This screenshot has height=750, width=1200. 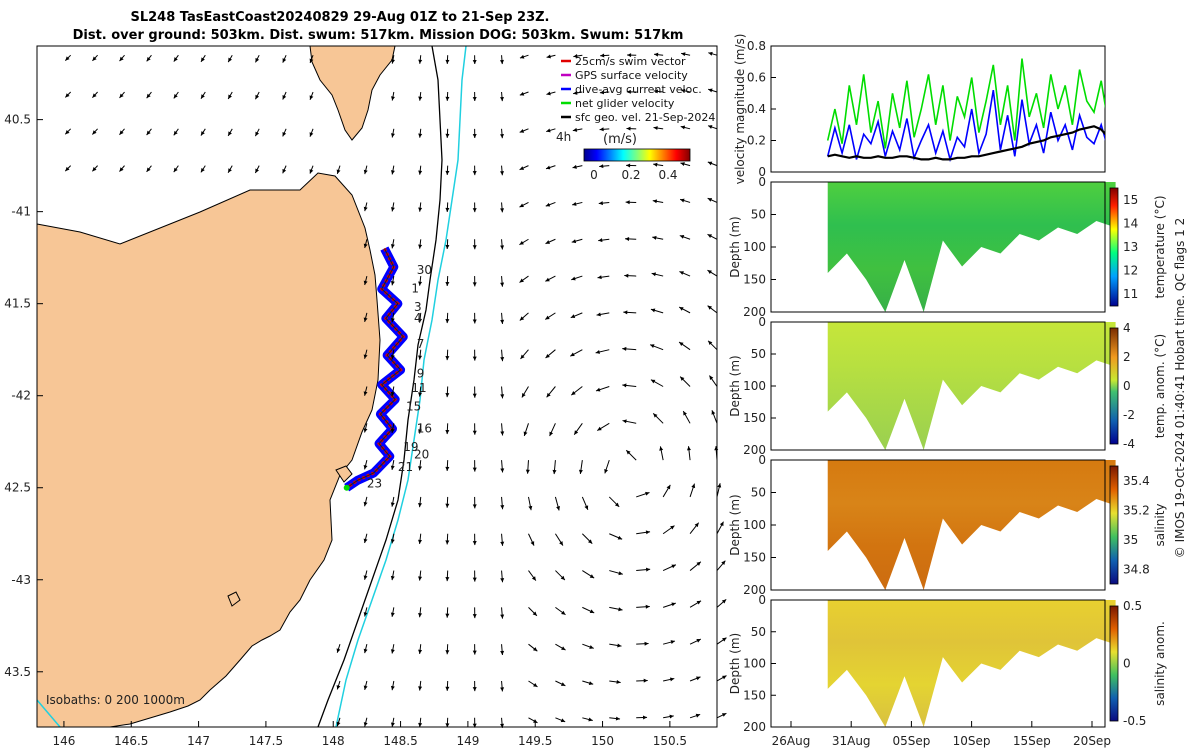 I want to click on section-colorbar-tick: 35.2, so click(x=1136, y=510).